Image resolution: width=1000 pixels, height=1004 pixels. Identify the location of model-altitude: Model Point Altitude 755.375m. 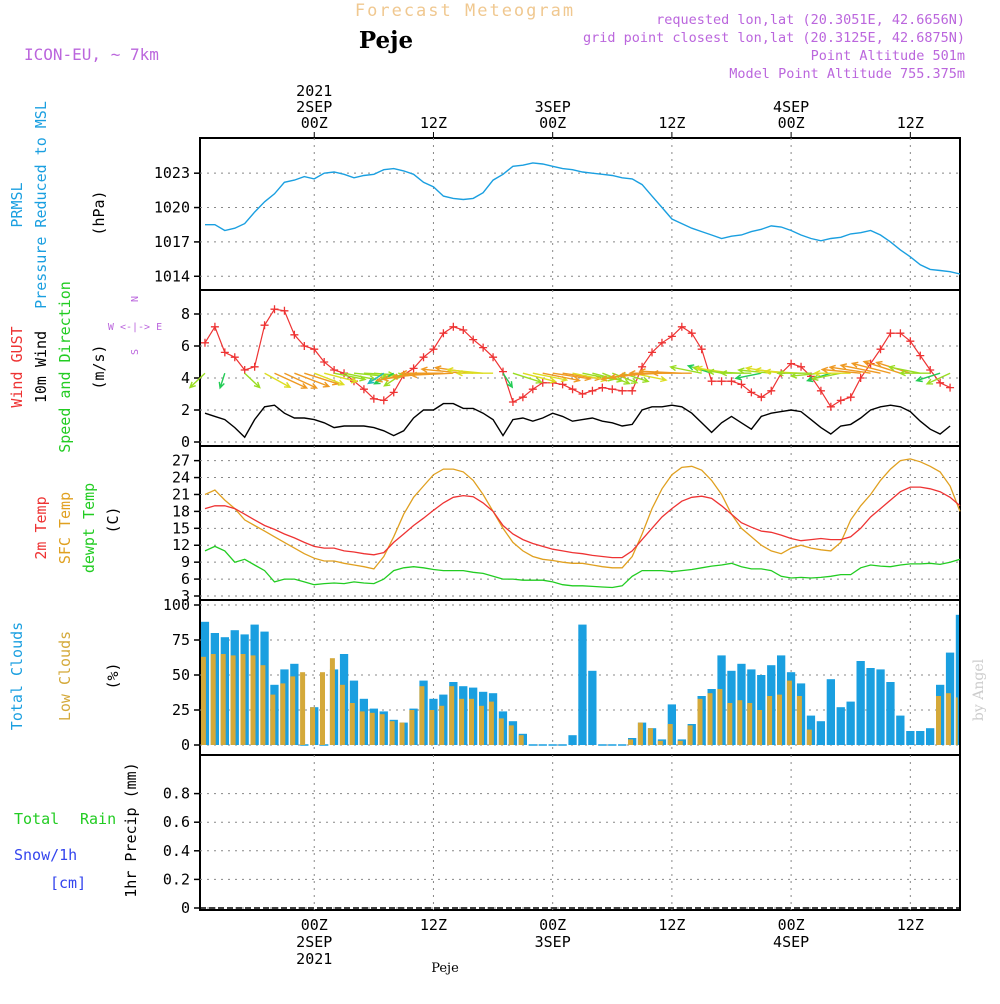
(847, 74).